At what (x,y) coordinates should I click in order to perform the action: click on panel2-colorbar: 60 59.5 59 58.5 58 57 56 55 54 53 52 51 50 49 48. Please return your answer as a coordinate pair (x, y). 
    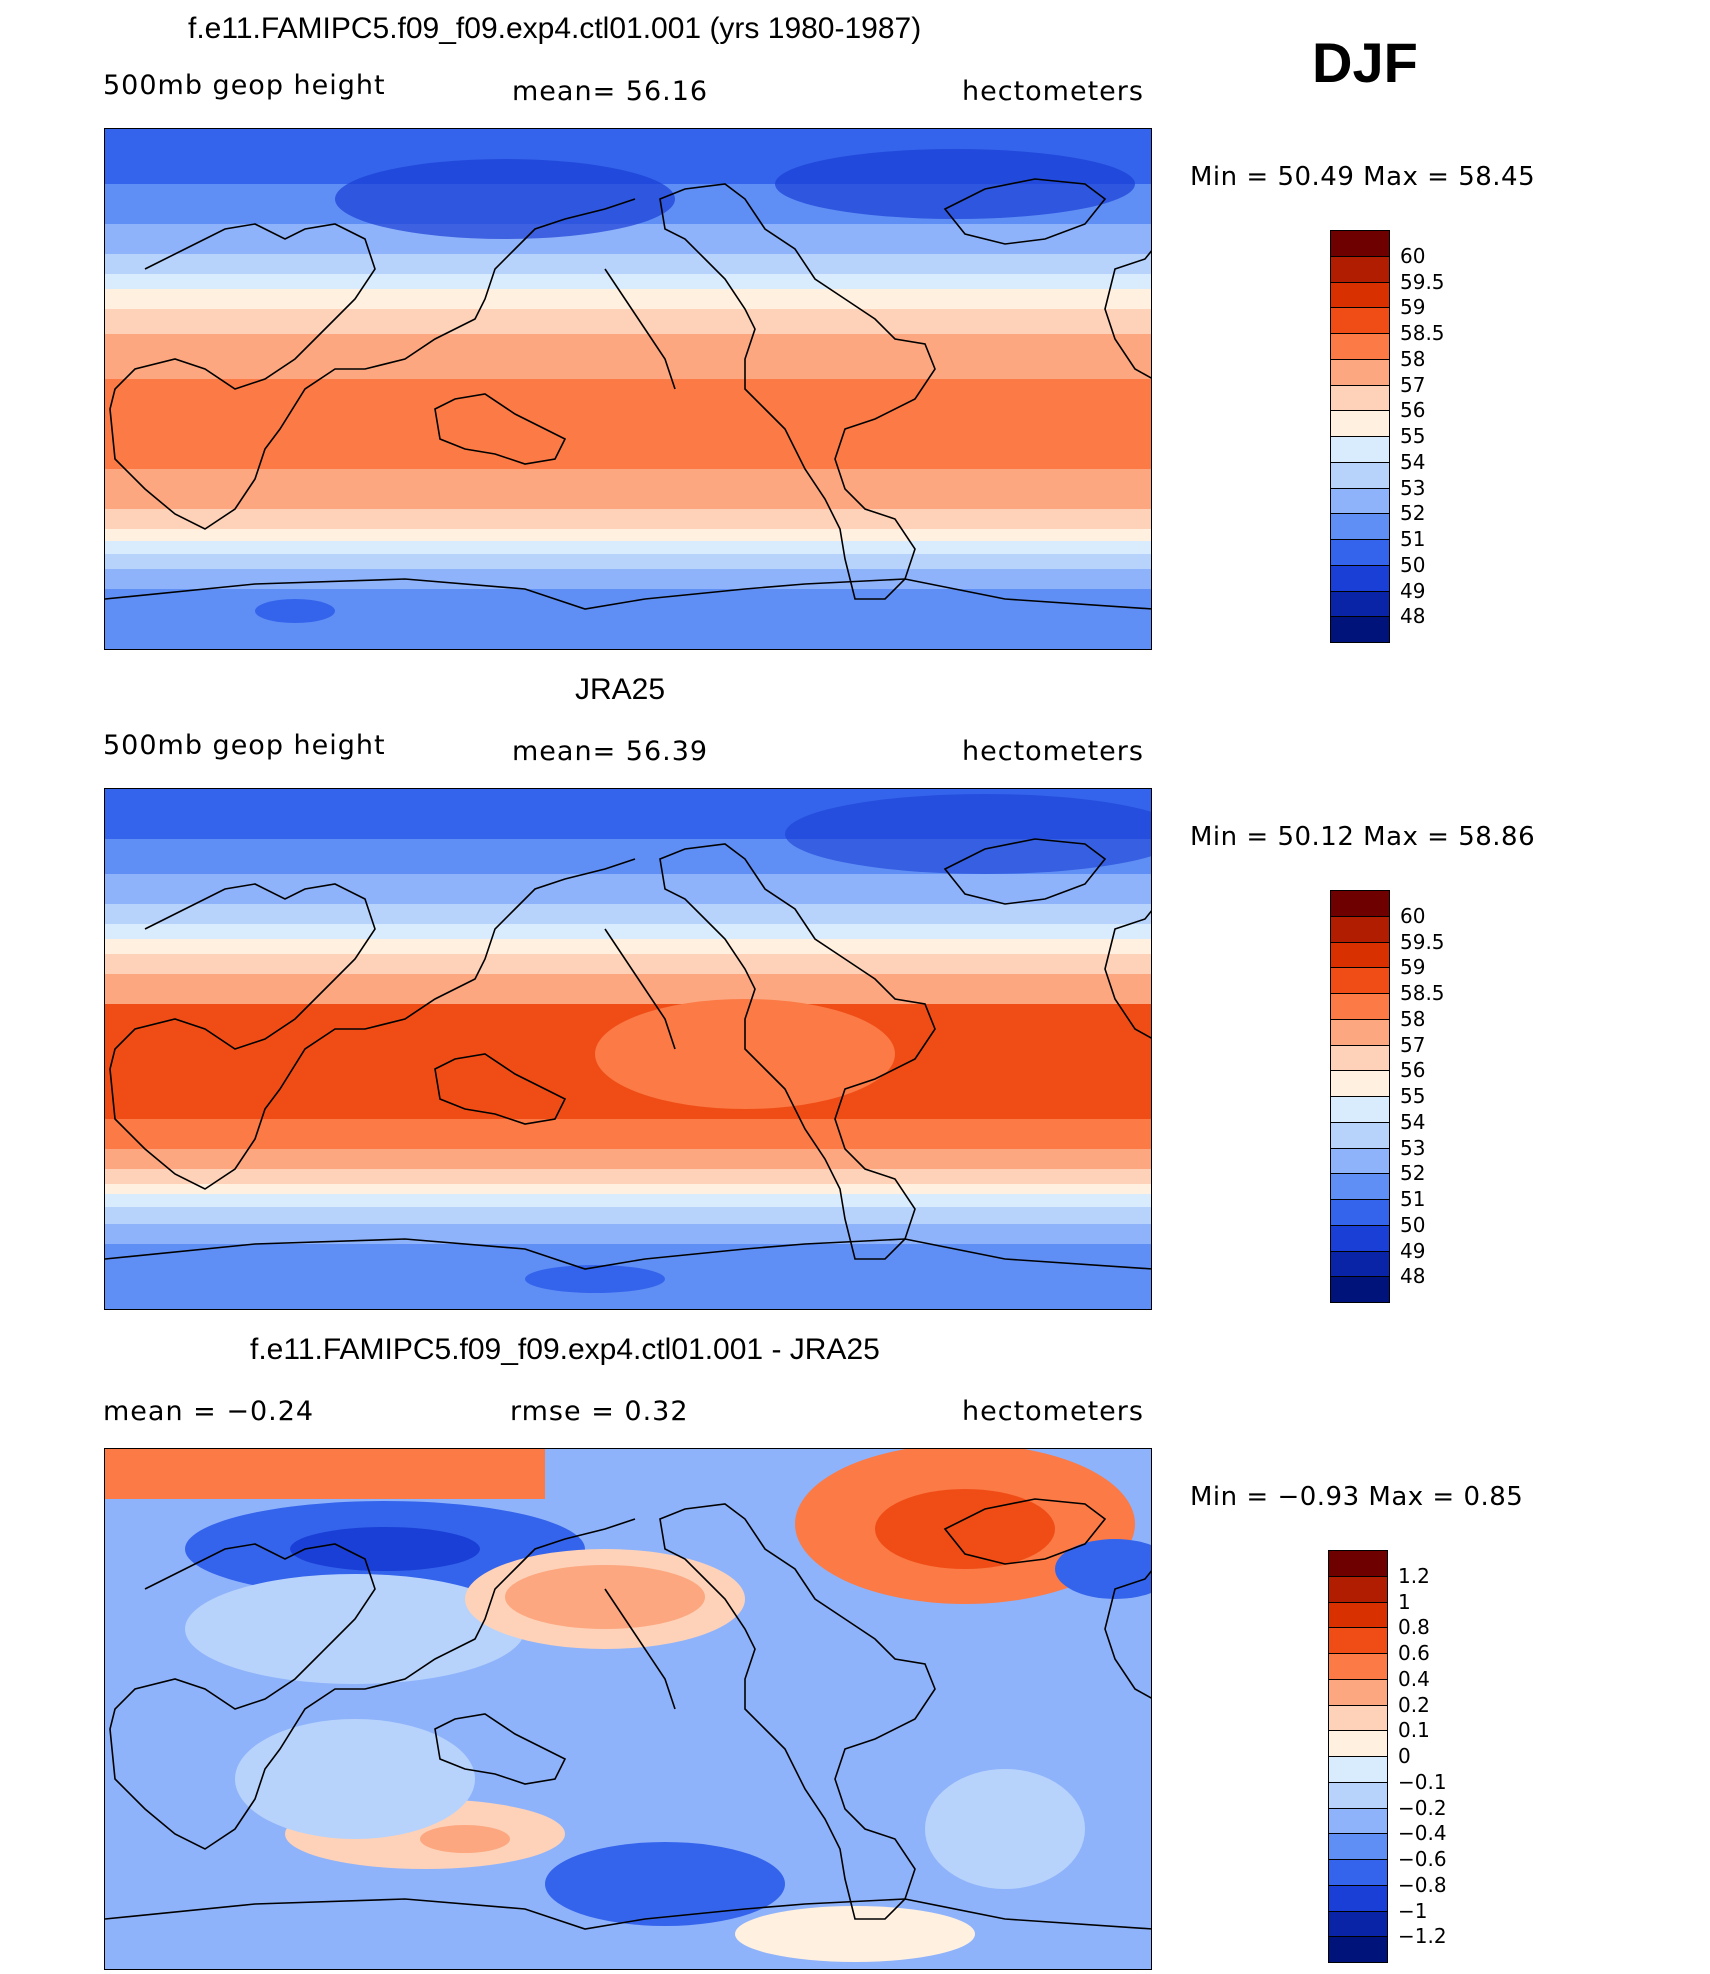
    Looking at the image, I should click on (1387, 1096).